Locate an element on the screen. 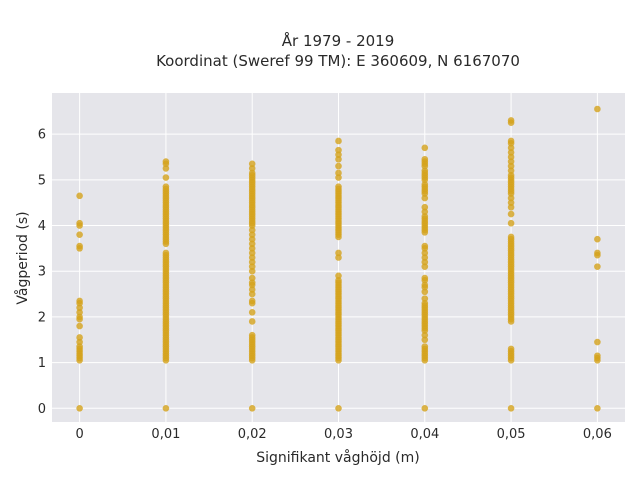 The image size is (640, 480). y-tick-label: 1 is located at coordinates (42, 363).